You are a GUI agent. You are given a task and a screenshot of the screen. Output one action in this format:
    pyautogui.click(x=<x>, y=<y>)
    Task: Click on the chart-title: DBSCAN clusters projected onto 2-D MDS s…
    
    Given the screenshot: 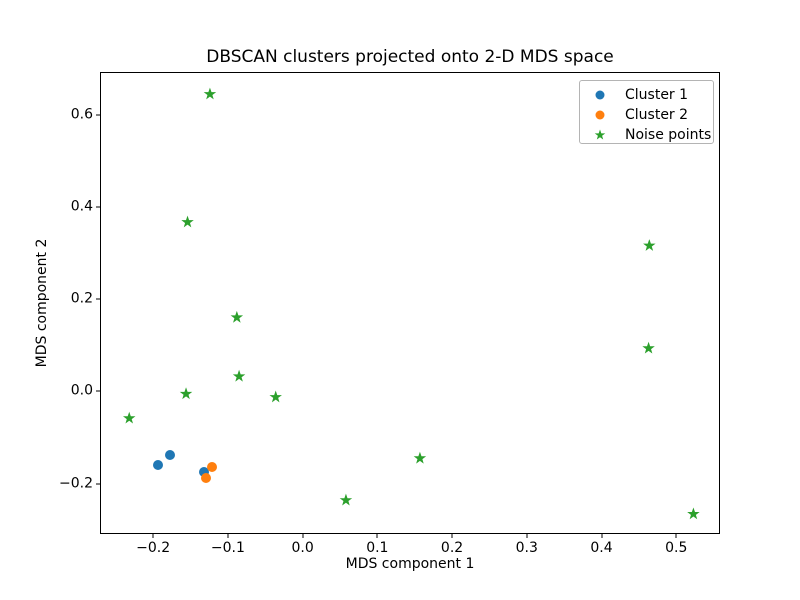 What is the action you would take?
    pyautogui.click(x=410, y=57)
    